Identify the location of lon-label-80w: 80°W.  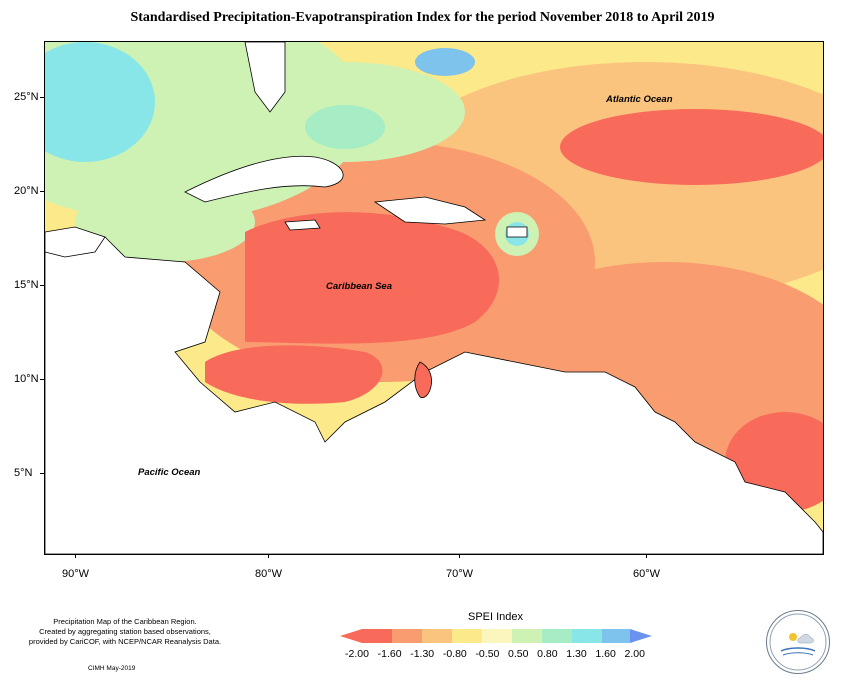
(269, 574).